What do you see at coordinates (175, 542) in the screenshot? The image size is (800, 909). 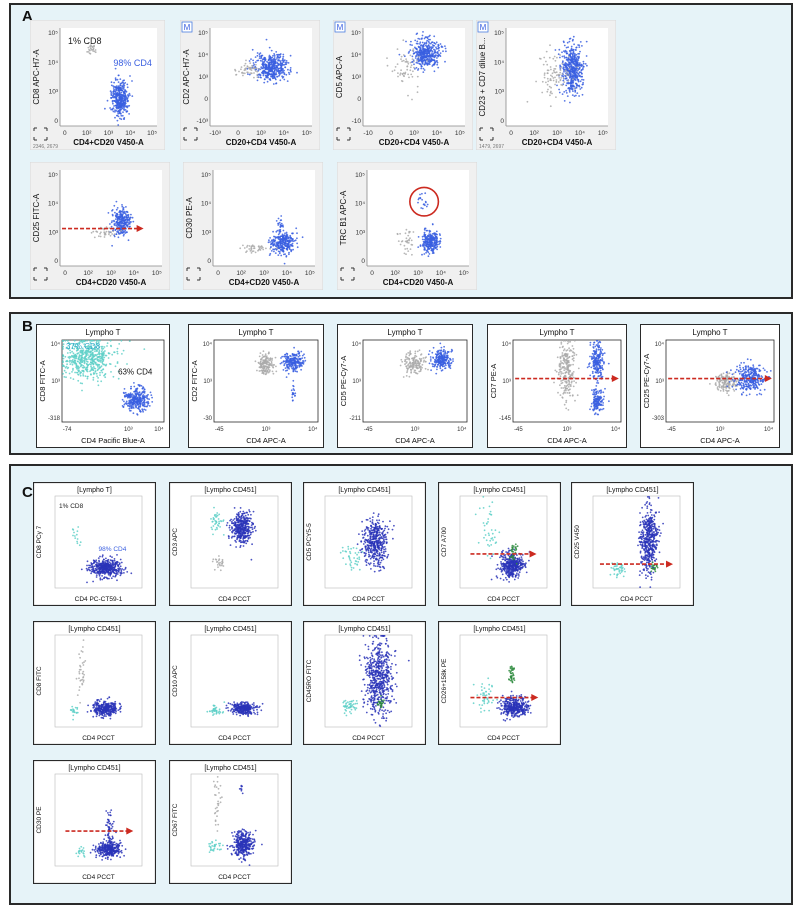 I see `y-axis-label: CD3 APC` at bounding box center [175, 542].